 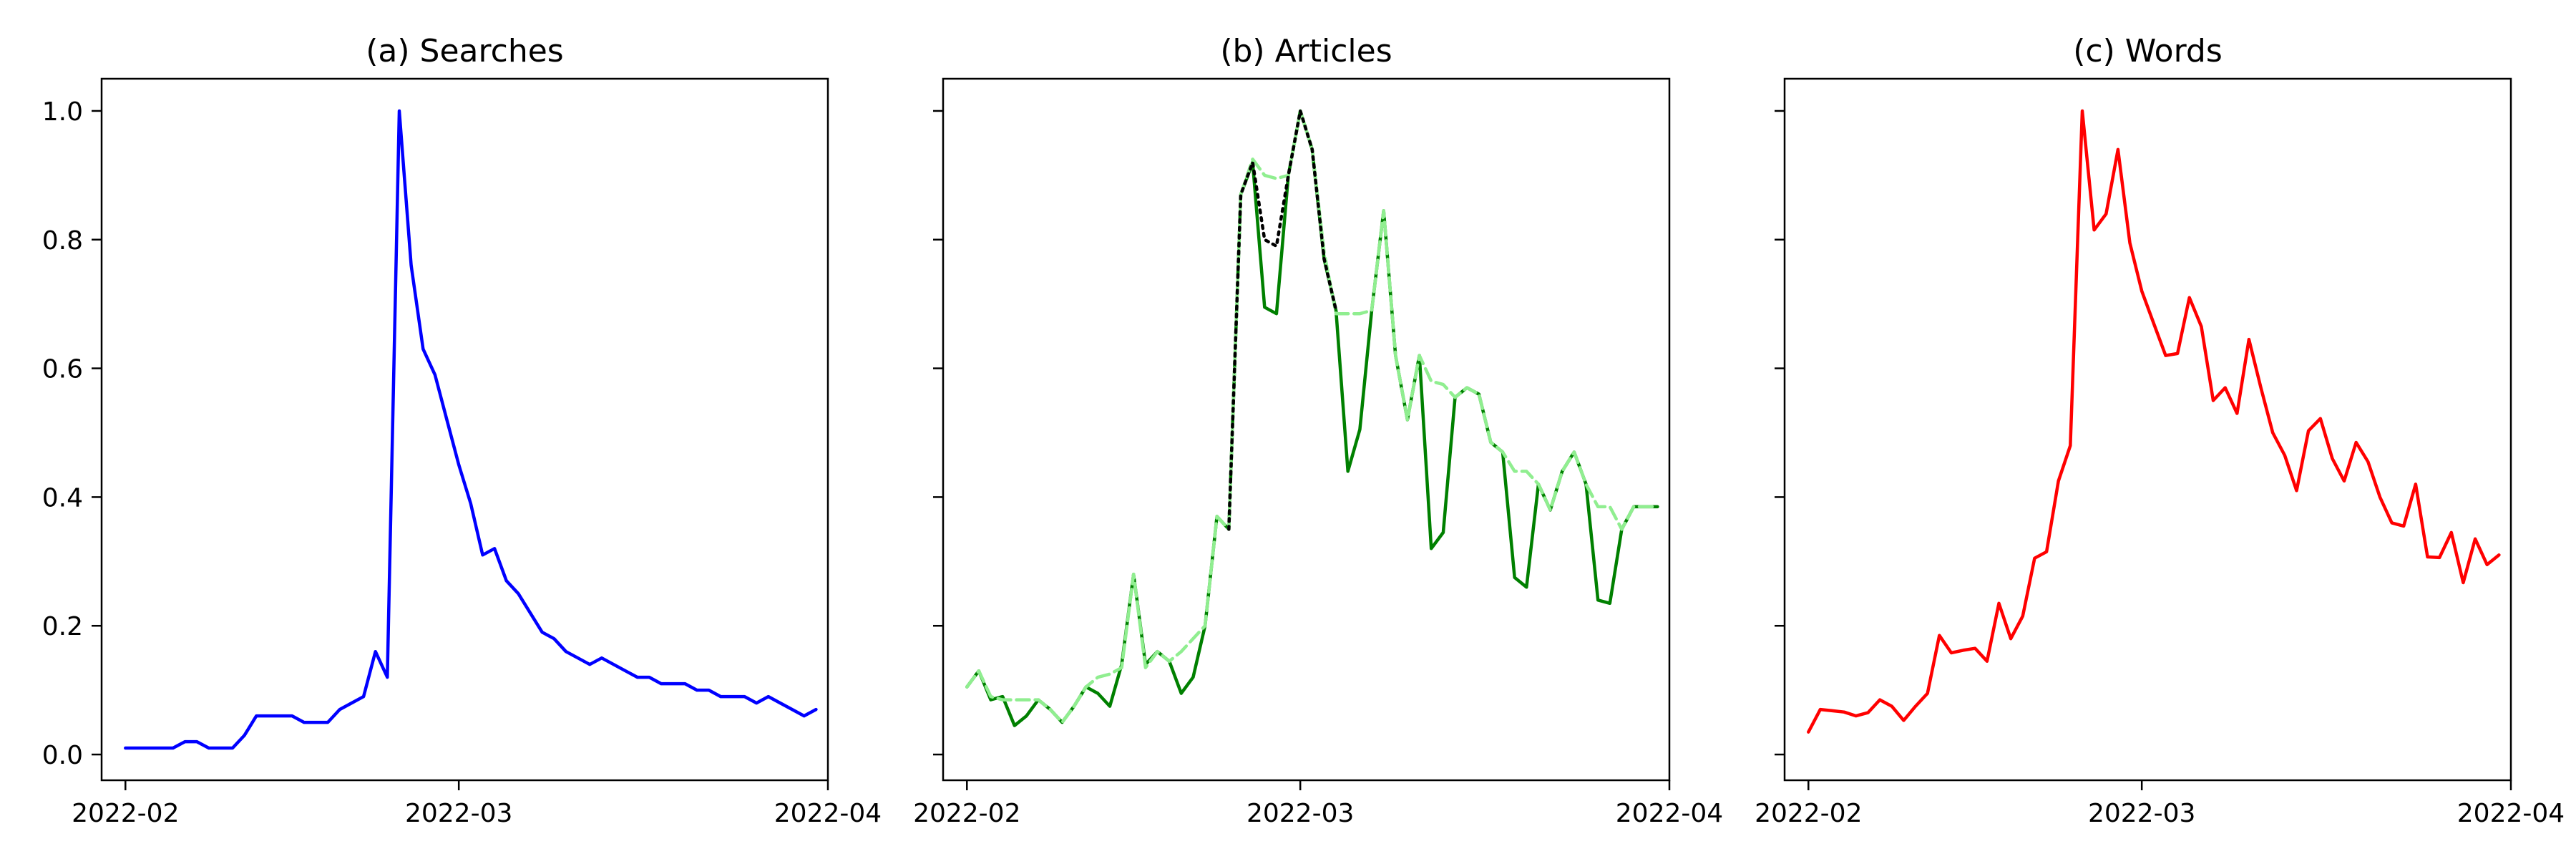 I want to click on y-tick-label: 0.4, so click(x=62, y=498).